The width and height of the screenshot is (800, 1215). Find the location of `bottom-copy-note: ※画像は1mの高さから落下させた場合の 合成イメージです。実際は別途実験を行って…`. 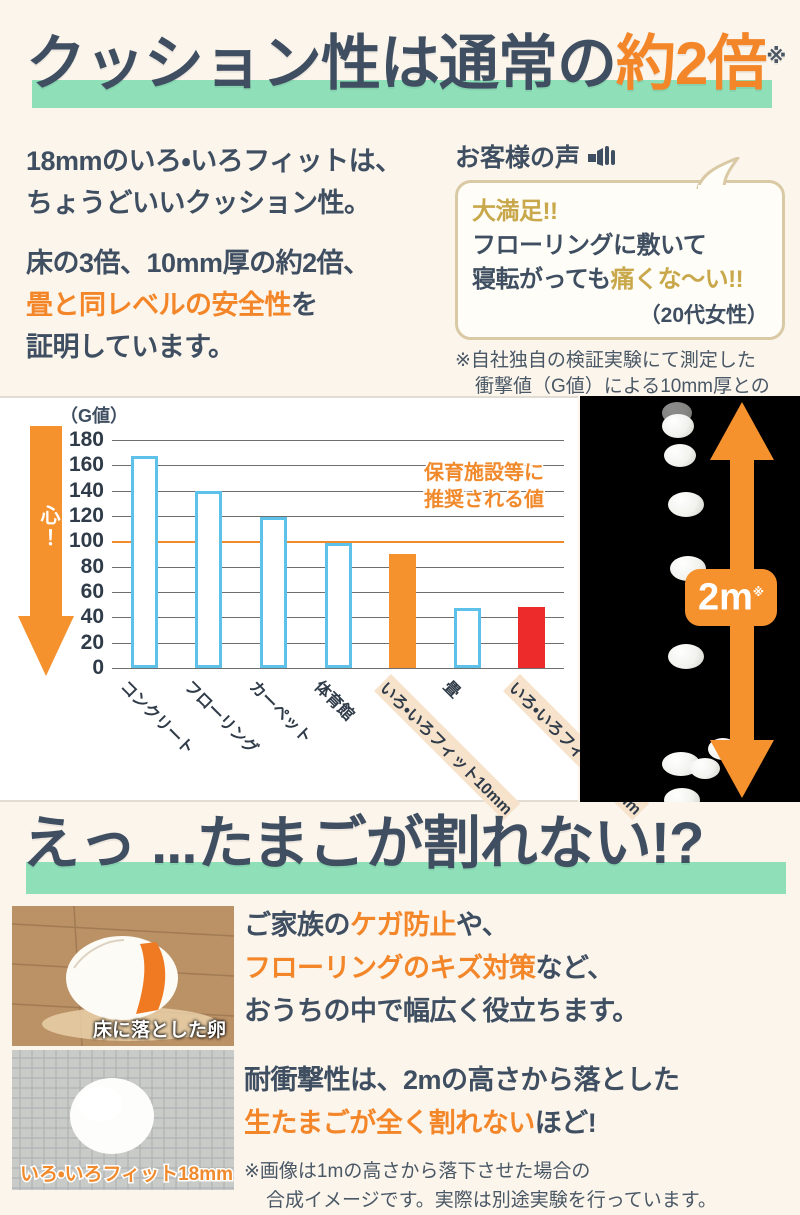

bottom-copy-note: ※画像は1mの高さから落下させた場合の 合成イメージです。実際は別途実験を行って… is located at coordinates (518, 1186).